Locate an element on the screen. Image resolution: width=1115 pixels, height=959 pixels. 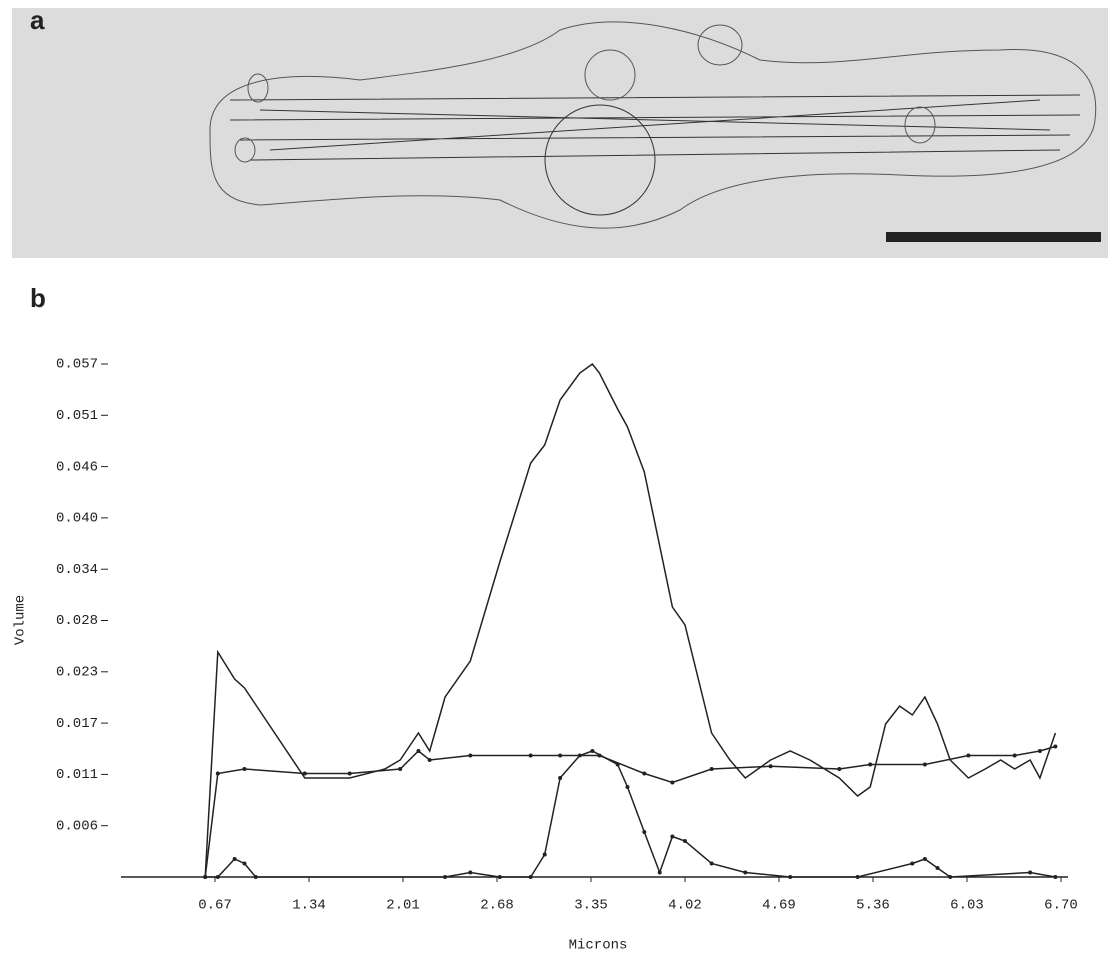
x-axis-label: Microns is located at coordinates (598, 946).